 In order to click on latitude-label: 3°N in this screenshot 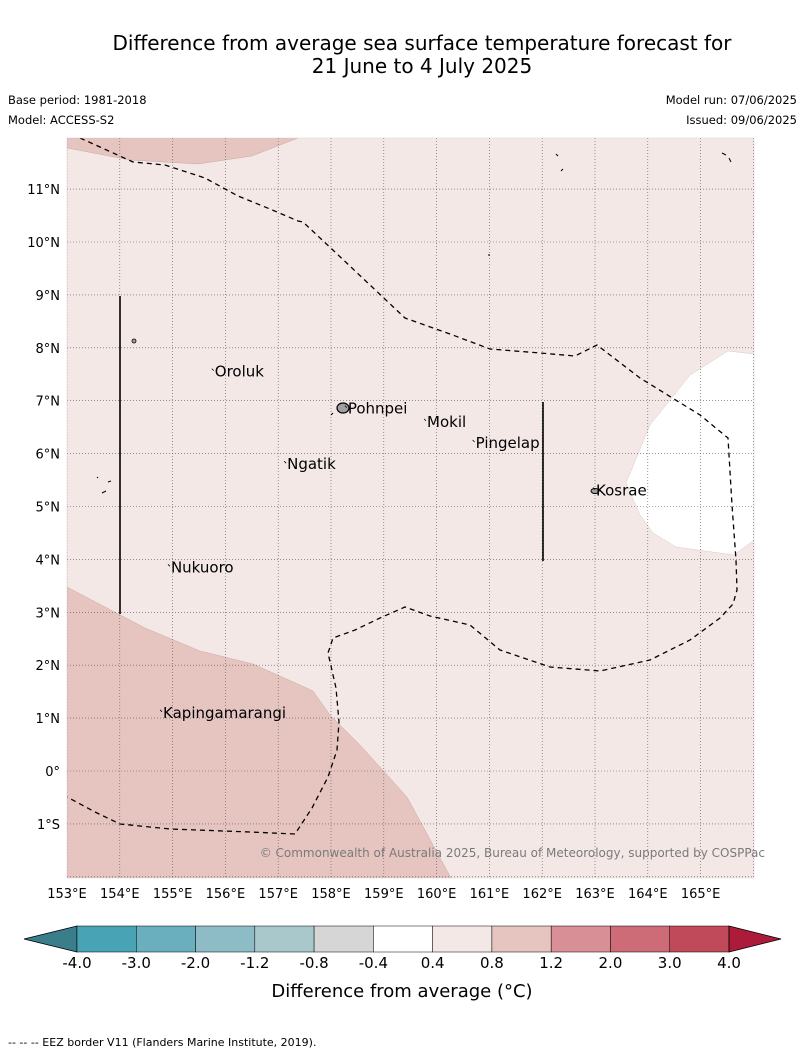, I will do `click(48, 613)`.